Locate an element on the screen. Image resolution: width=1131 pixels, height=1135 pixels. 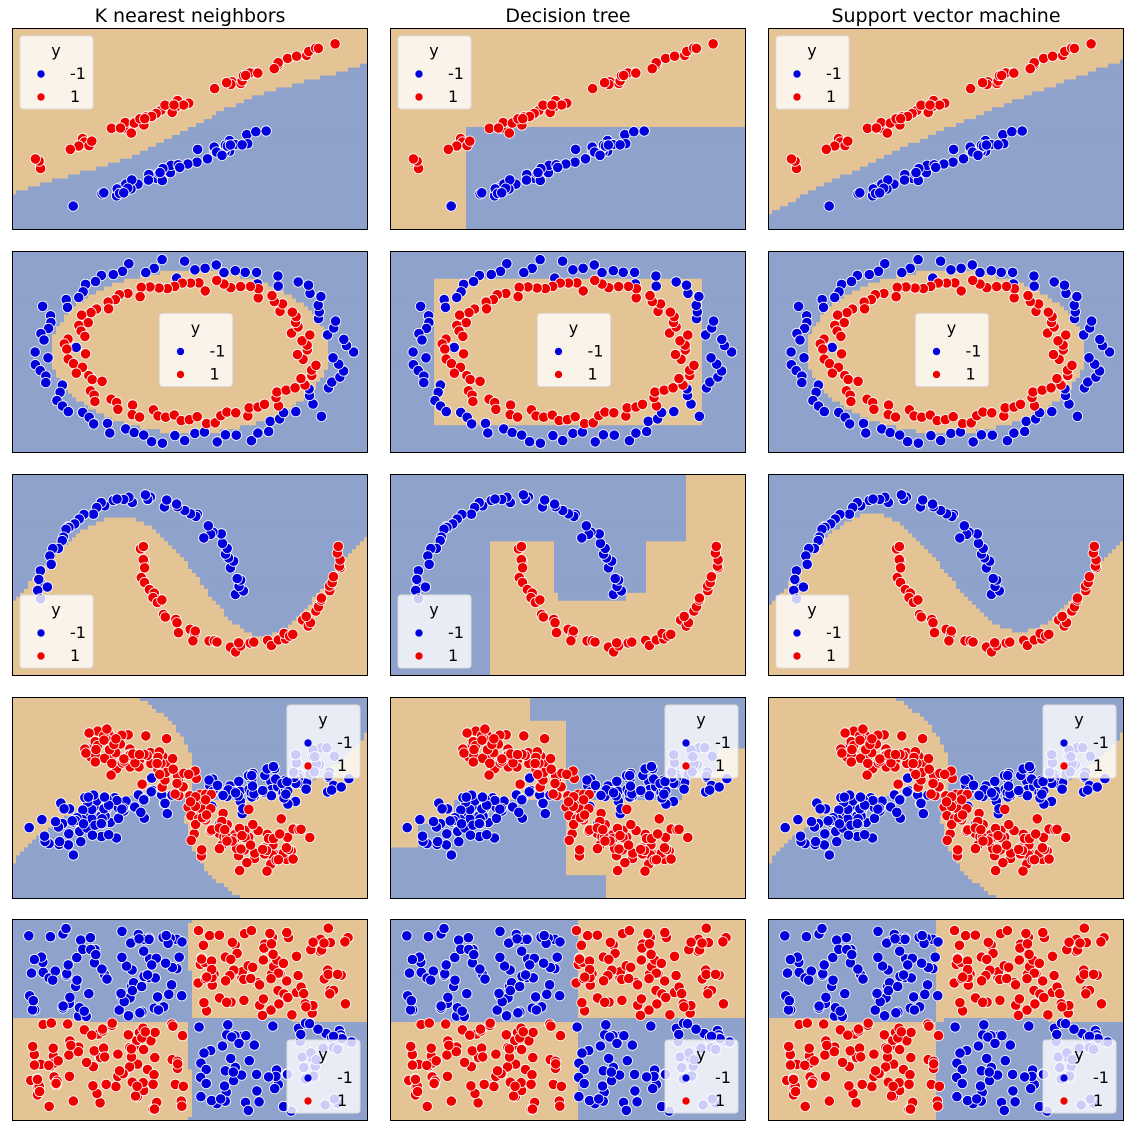
panel-r3-c1: y-11 is located at coordinates (190, 575).